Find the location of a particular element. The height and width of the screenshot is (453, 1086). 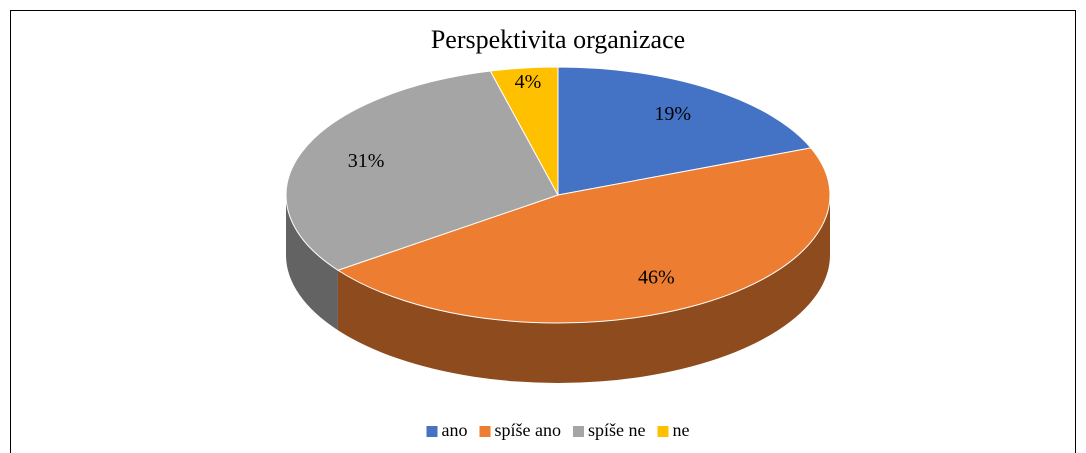

slice-side is located at coordinates (312, 263).